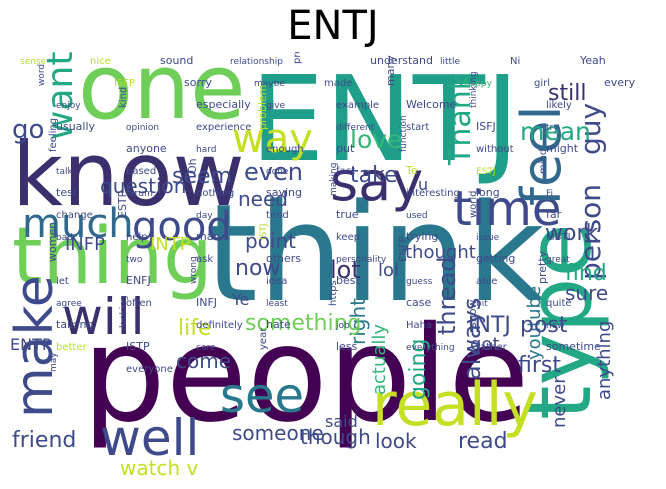 The width and height of the screenshot is (666, 489). What do you see at coordinates (269, 84) in the screenshot?
I see `cloud-word: maybe` at bounding box center [269, 84].